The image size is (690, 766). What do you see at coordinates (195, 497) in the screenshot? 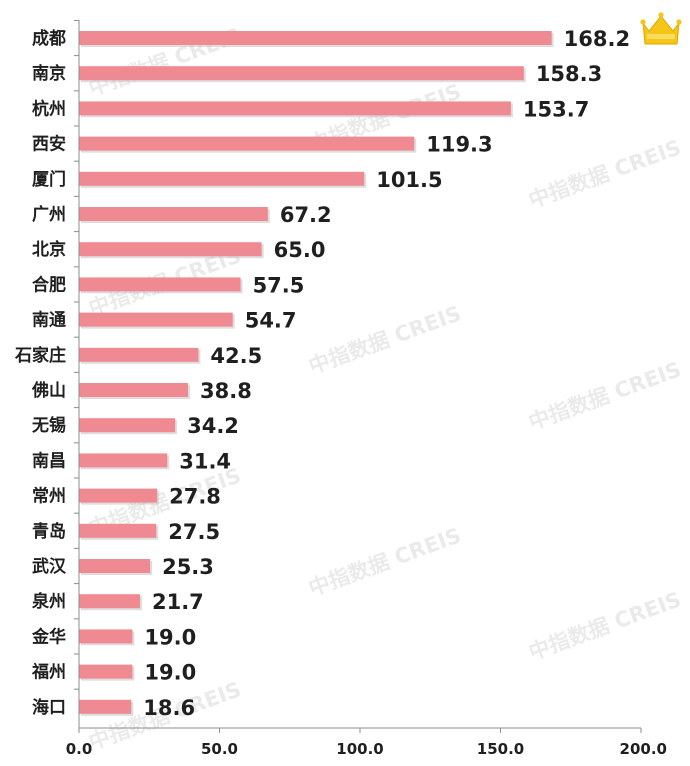
I see `value-label: 27.8` at bounding box center [195, 497].